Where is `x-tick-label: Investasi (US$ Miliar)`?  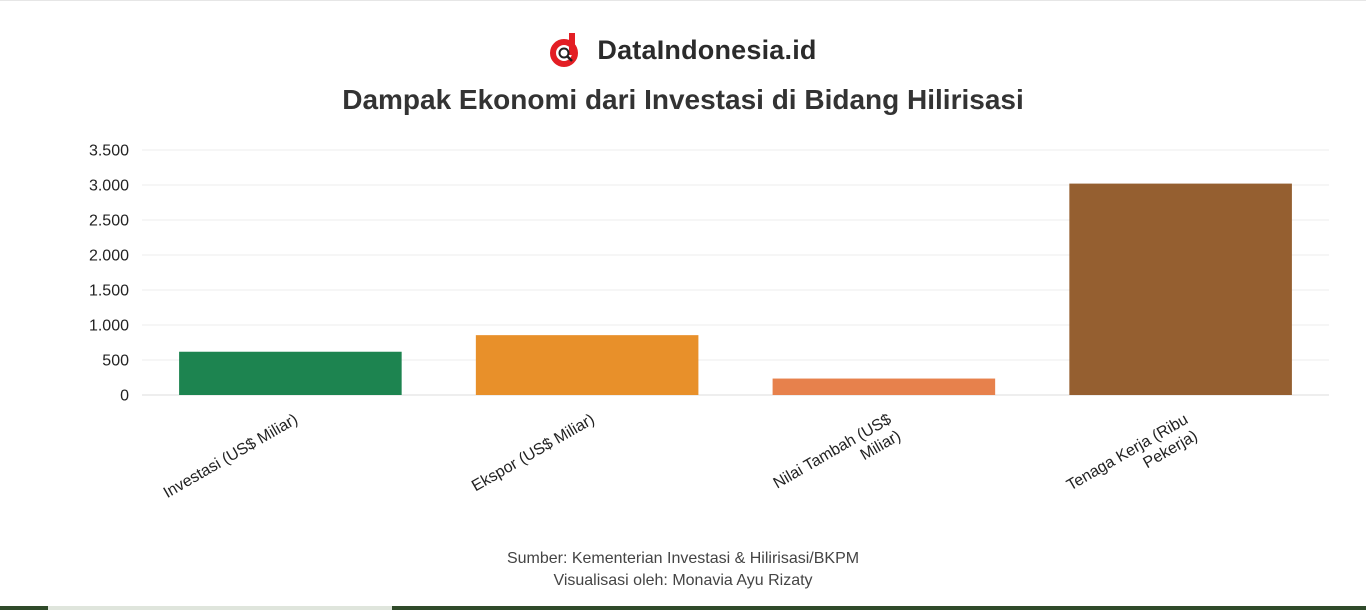 x-tick-label: Investasi (US$ Miliar) is located at coordinates (231, 456).